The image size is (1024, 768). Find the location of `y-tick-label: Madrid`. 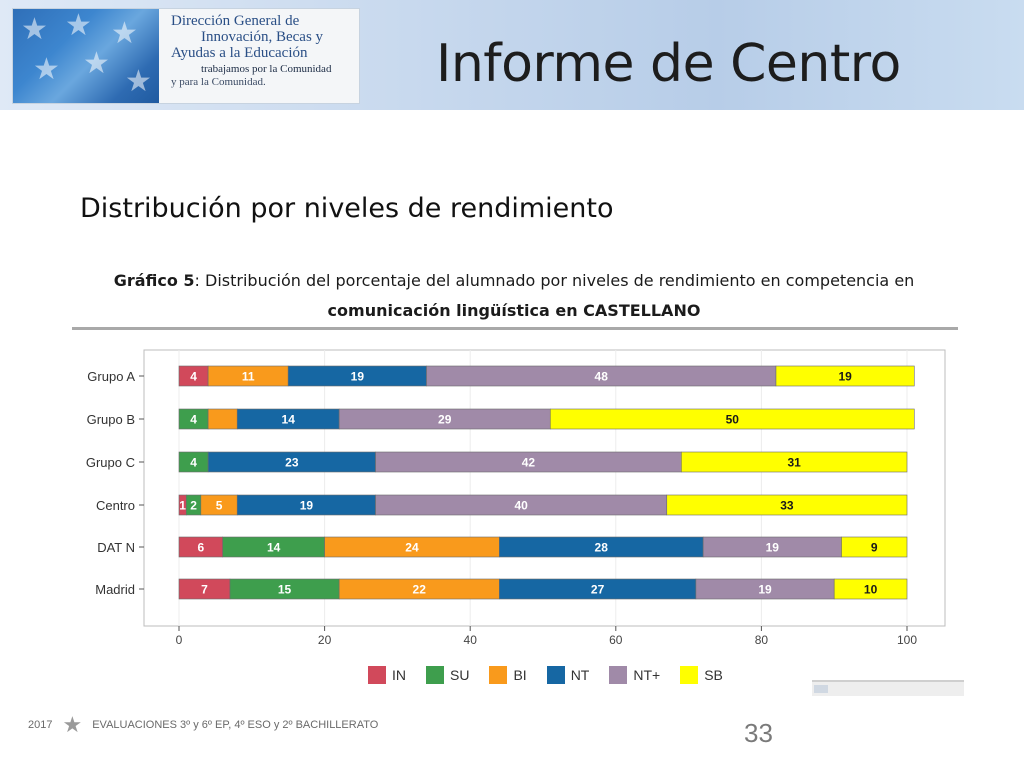

y-tick-label: Madrid is located at coordinates (115, 589).